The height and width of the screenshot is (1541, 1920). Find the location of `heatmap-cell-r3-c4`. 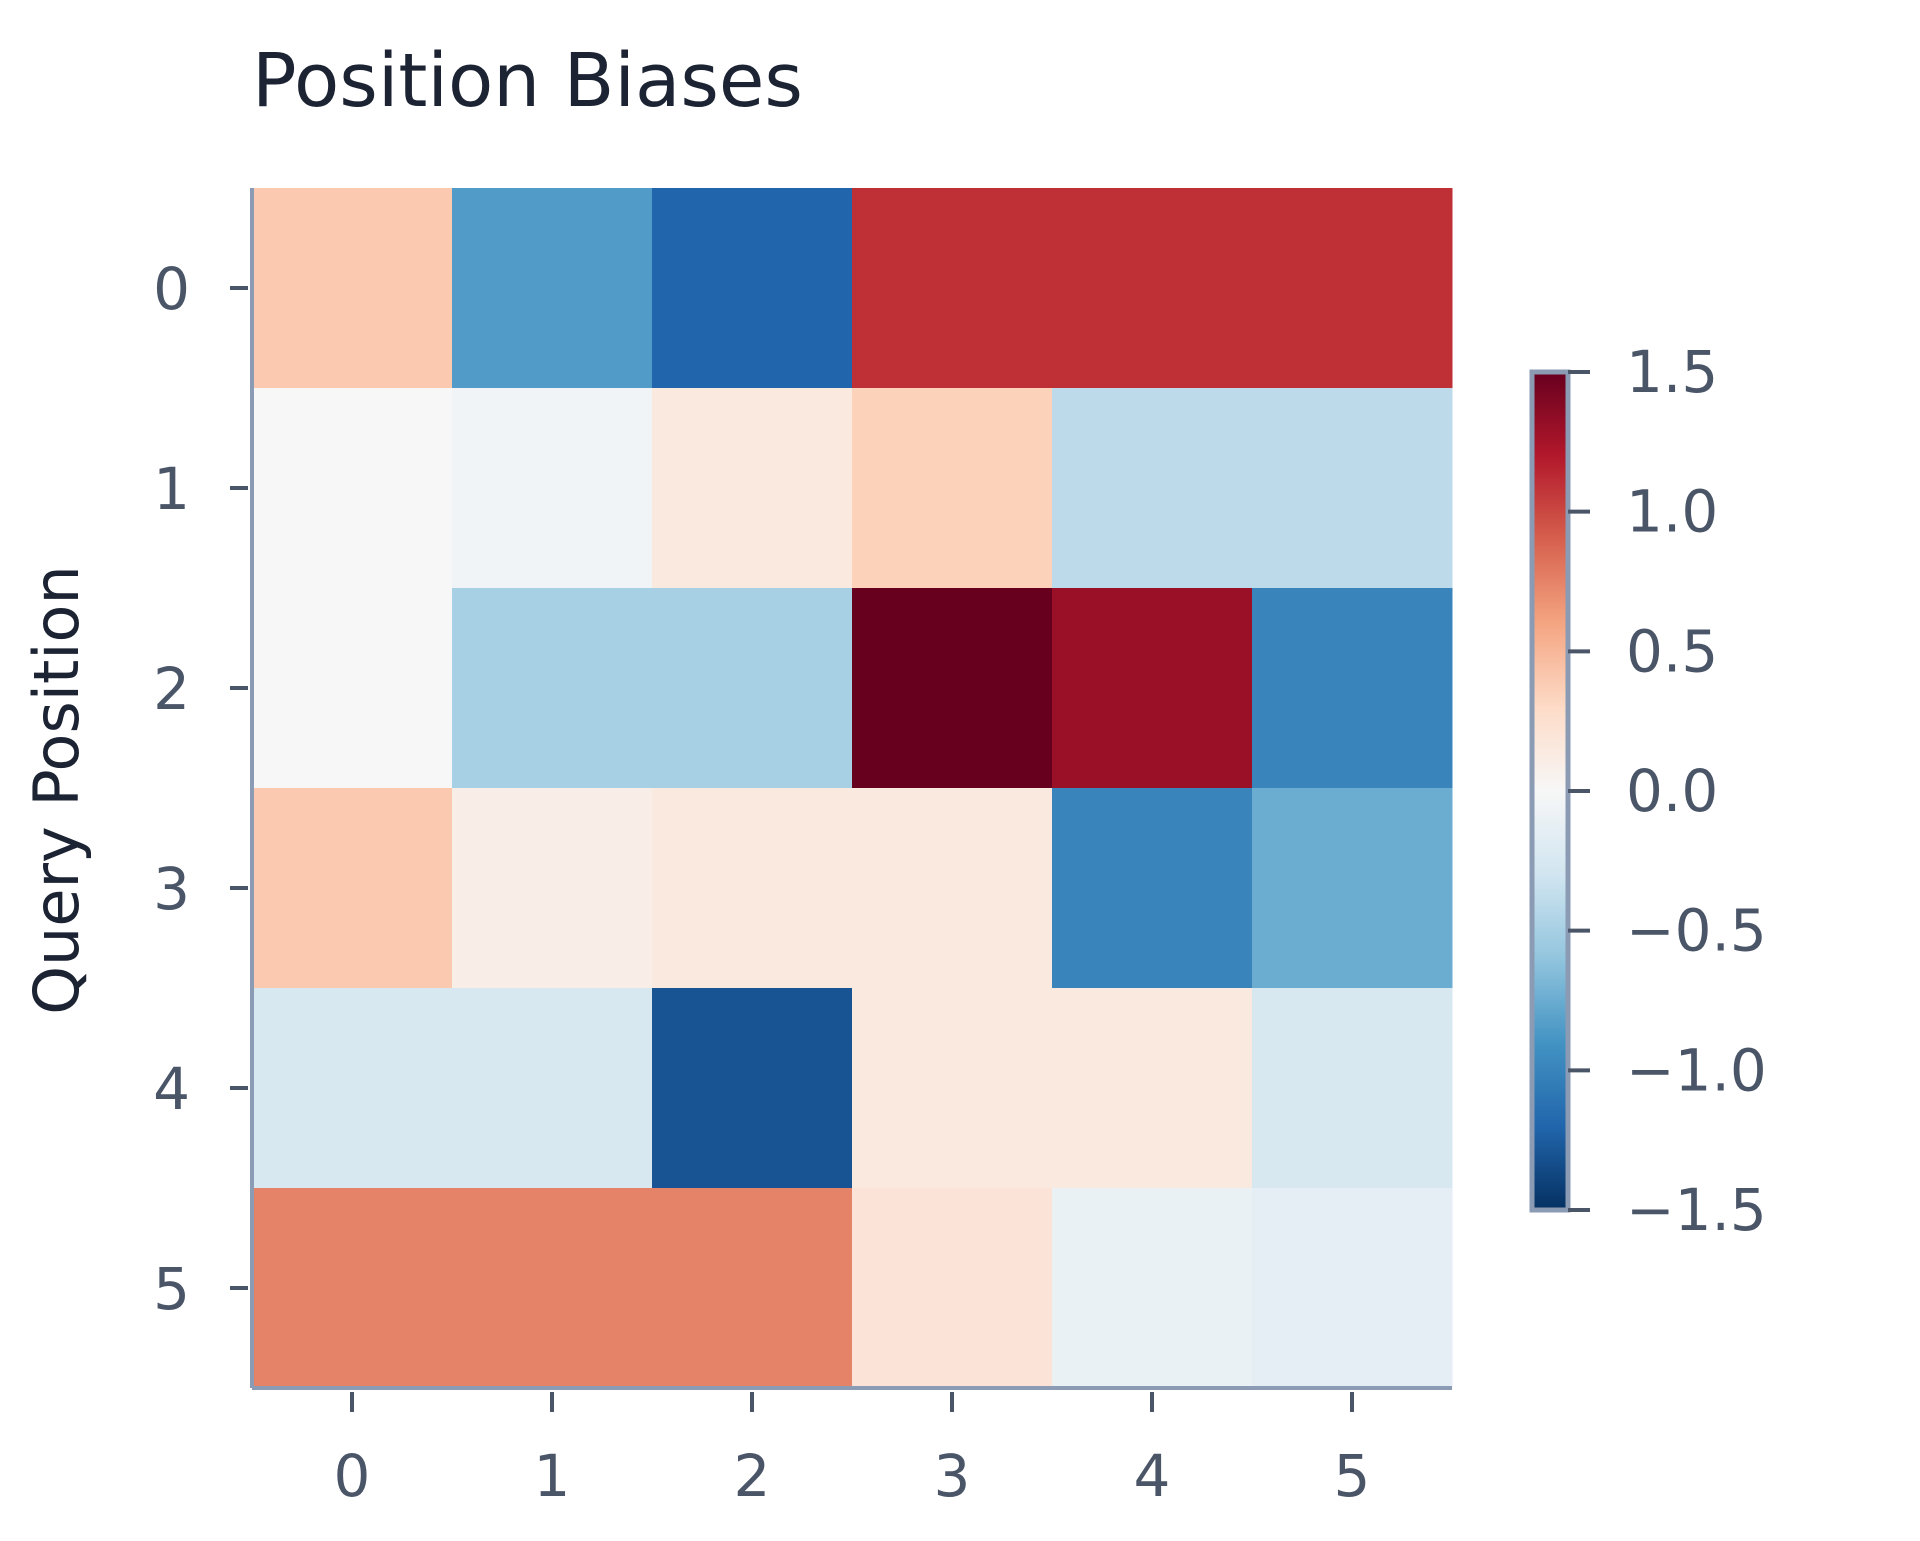

heatmap-cell-r3-c4 is located at coordinates (1152, 888).